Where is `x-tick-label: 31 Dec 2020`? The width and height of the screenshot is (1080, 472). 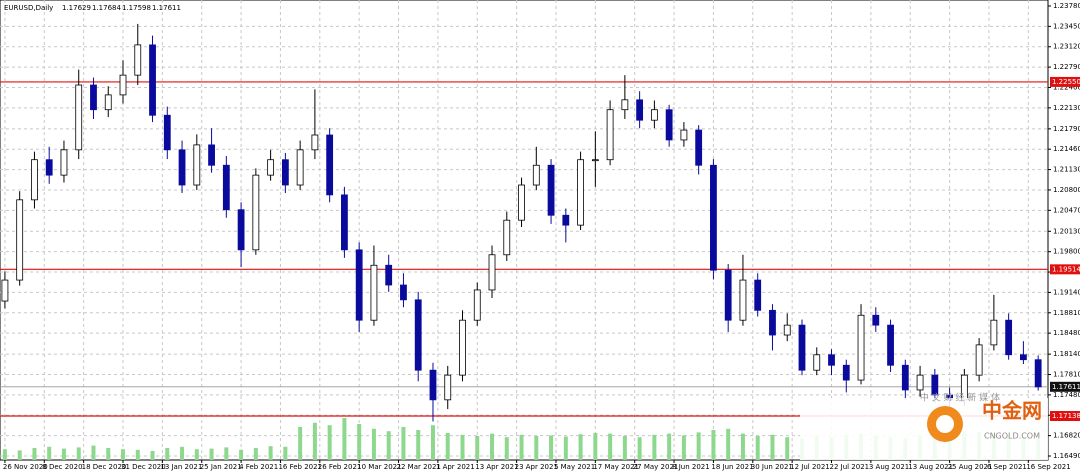 x-tick-label: 31 Dec 2020 is located at coordinates (143, 467).